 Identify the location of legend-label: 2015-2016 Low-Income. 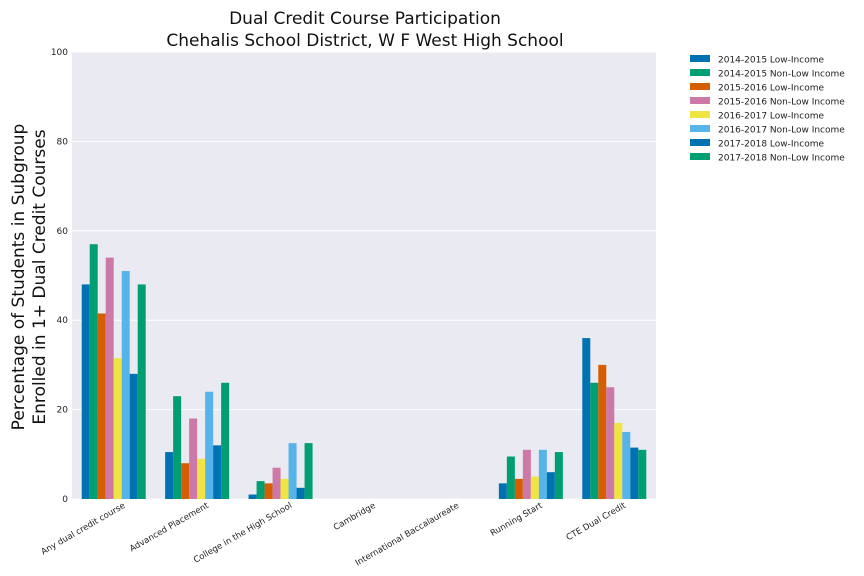
(771, 89).